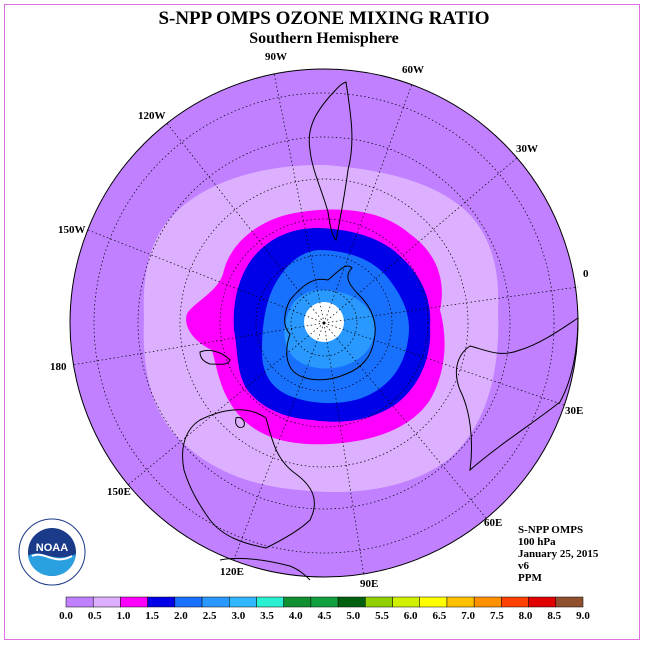 Image resolution: width=648 pixels, height=648 pixels. I want to click on lon-label-120e: 120E, so click(232, 572).